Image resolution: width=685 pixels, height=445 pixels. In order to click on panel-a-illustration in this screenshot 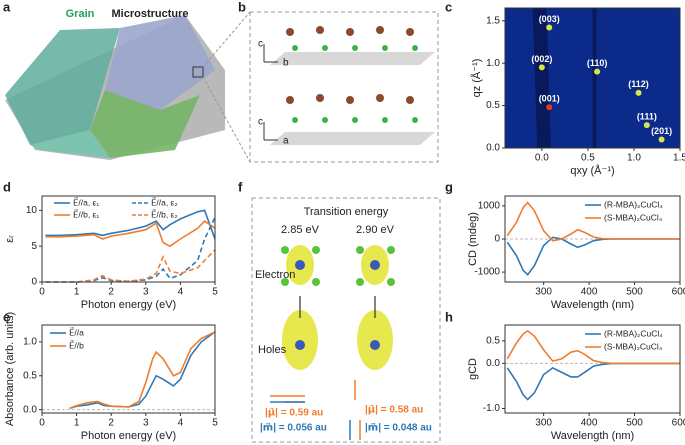, I will do `click(115, 87)`.